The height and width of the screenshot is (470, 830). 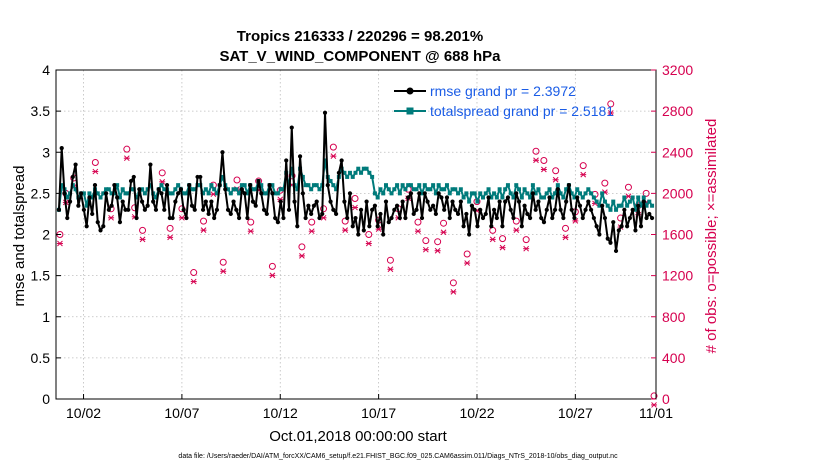 I want to click on chart-subtitle: SAT_V_WIND_COMPONENT @ 688 hPa, so click(x=360, y=56).